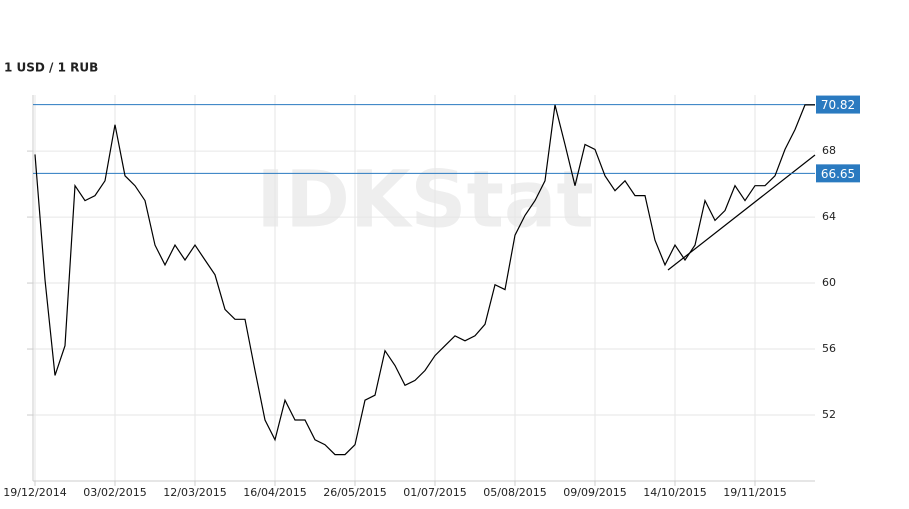  I want to click on x-tick-label: 12/03/2015, so click(194, 492).